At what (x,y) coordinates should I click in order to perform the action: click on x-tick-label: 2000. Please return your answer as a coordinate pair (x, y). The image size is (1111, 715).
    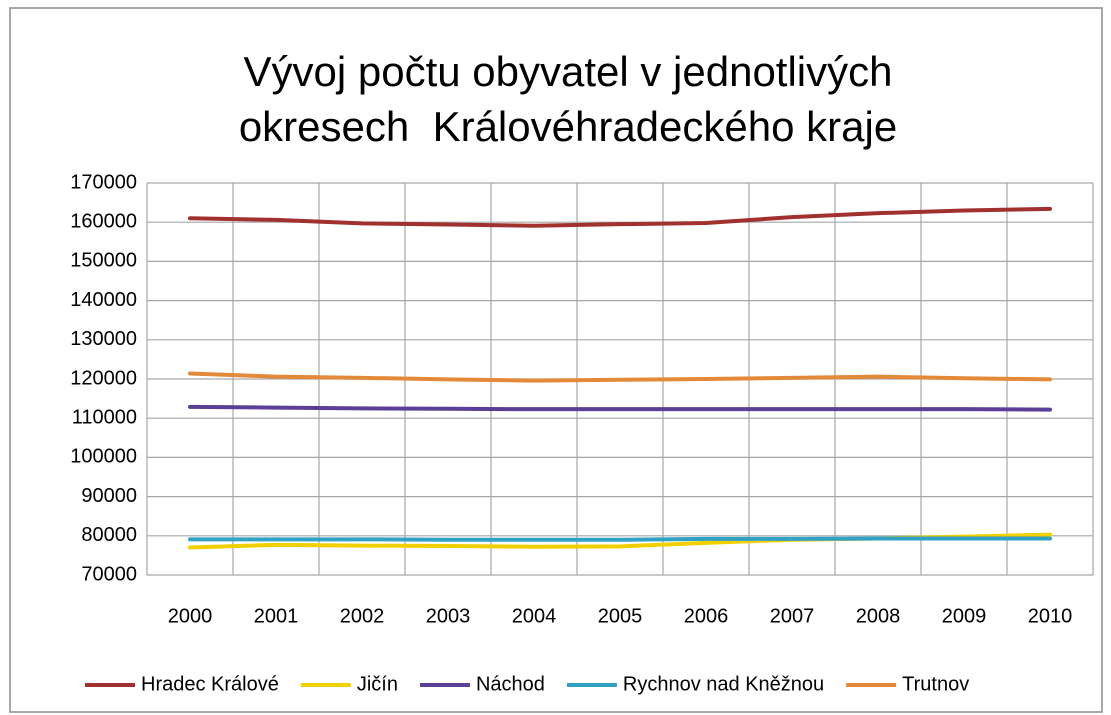
    Looking at the image, I should click on (190, 616).